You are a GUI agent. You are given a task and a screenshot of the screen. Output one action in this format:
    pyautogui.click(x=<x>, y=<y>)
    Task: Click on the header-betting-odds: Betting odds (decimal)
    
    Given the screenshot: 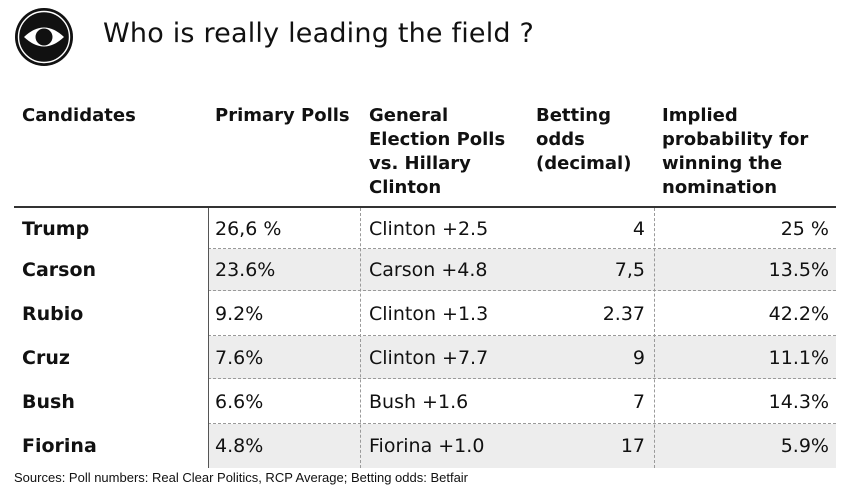 What is the action you would take?
    pyautogui.click(x=584, y=139)
    